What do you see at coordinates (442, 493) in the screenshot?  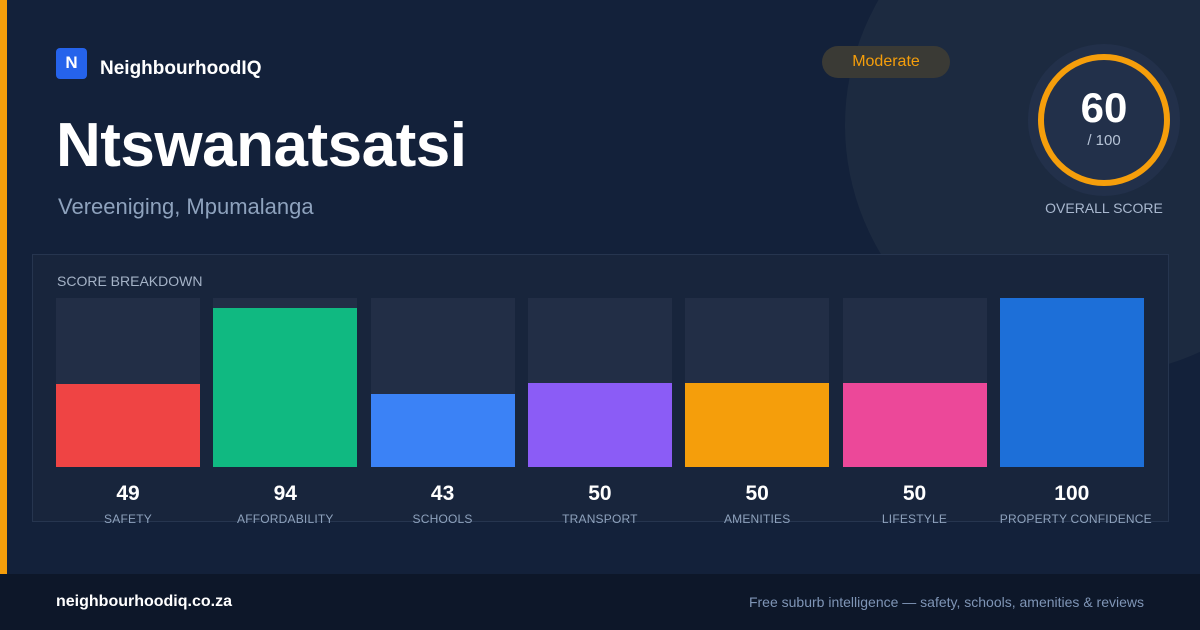 I see `bar-value: 43` at bounding box center [442, 493].